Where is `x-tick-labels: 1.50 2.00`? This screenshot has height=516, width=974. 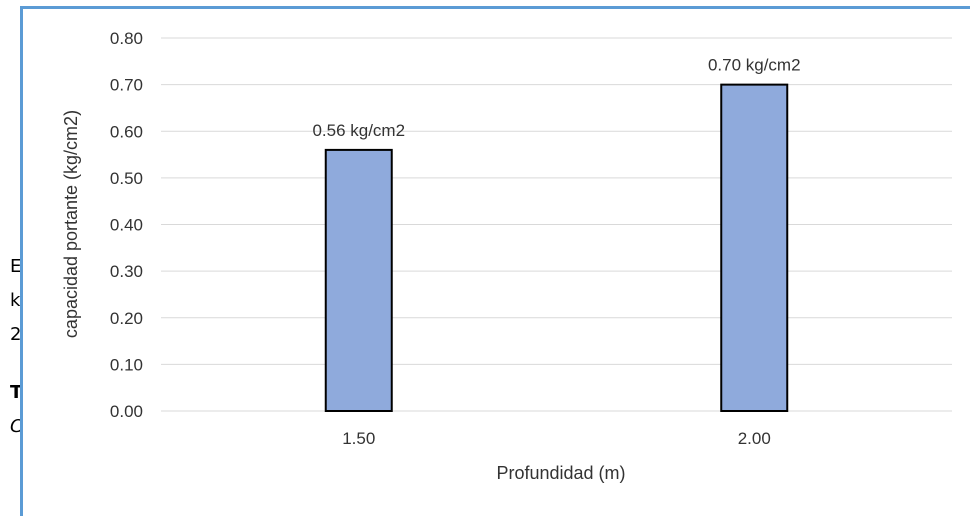
x-tick-labels: 1.50 2.00 is located at coordinates (556, 438).